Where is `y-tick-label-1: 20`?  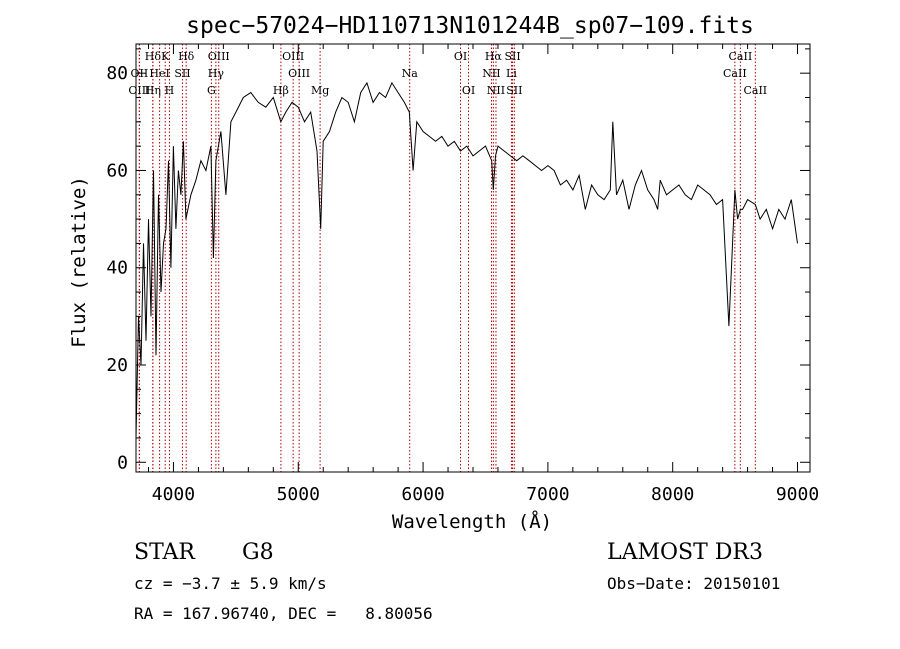 y-tick-label-1: 20 is located at coordinates (117, 365).